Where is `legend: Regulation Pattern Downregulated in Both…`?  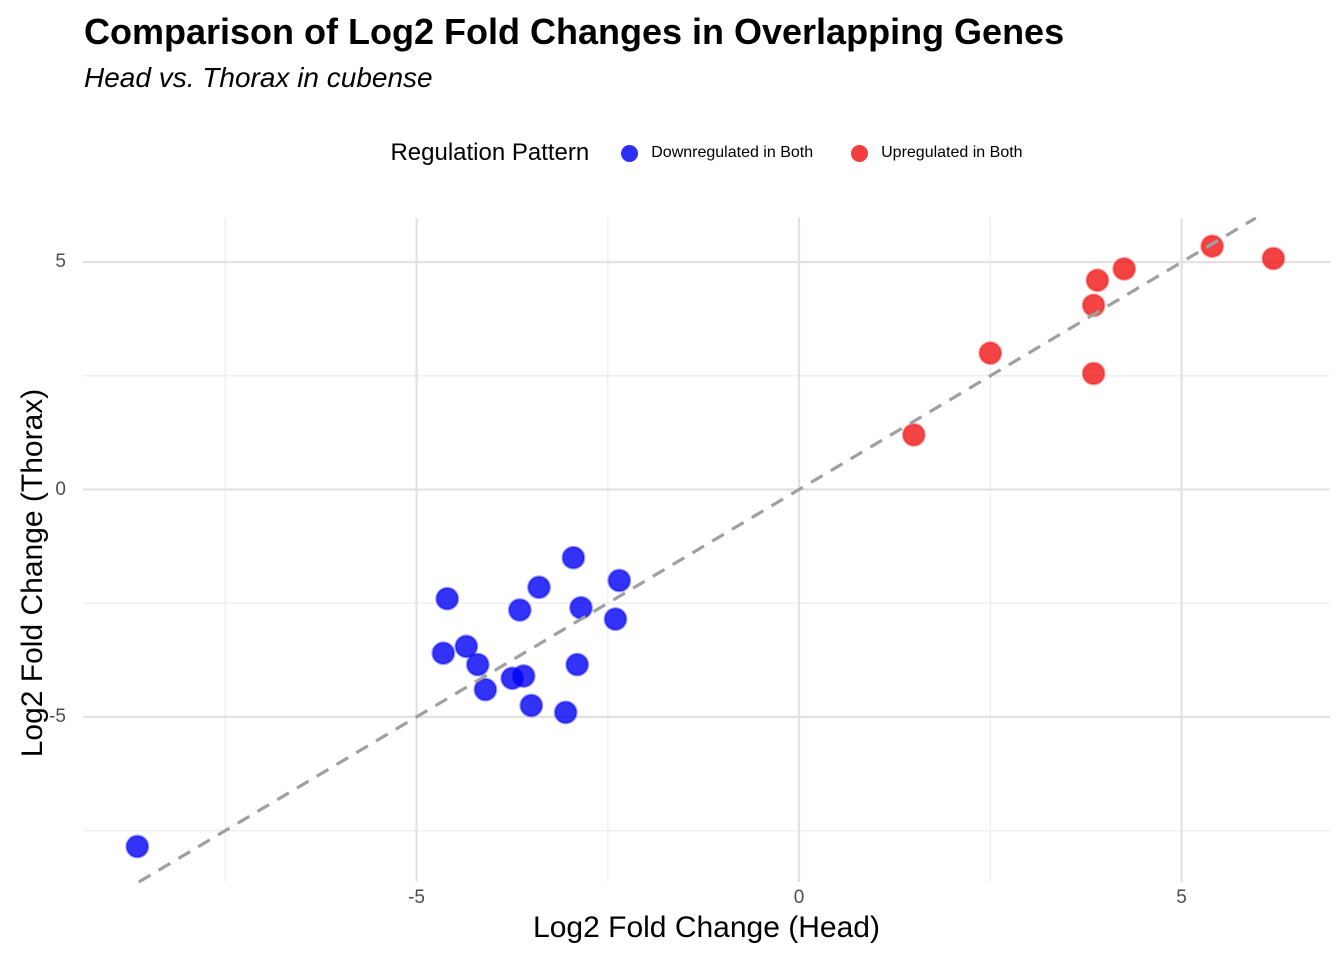 legend: Regulation Pattern Downregulated in Both… is located at coordinates (706, 153).